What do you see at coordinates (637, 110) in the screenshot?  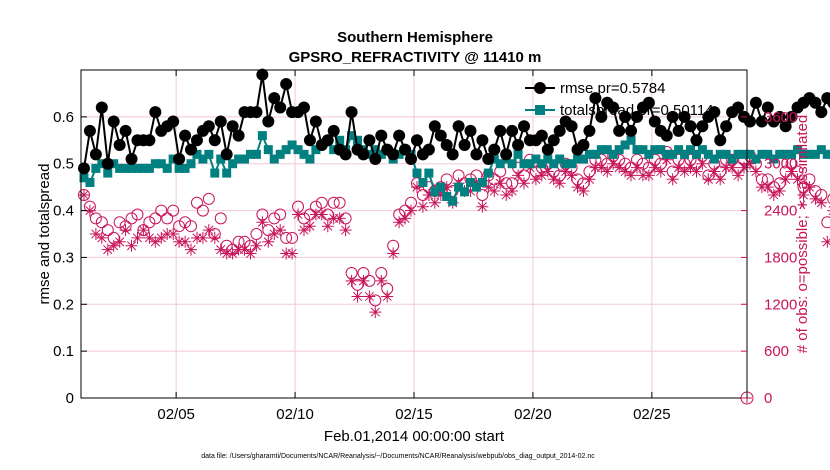 I see `legend-spread-label: totalspread pr=0.50114` at bounding box center [637, 110].